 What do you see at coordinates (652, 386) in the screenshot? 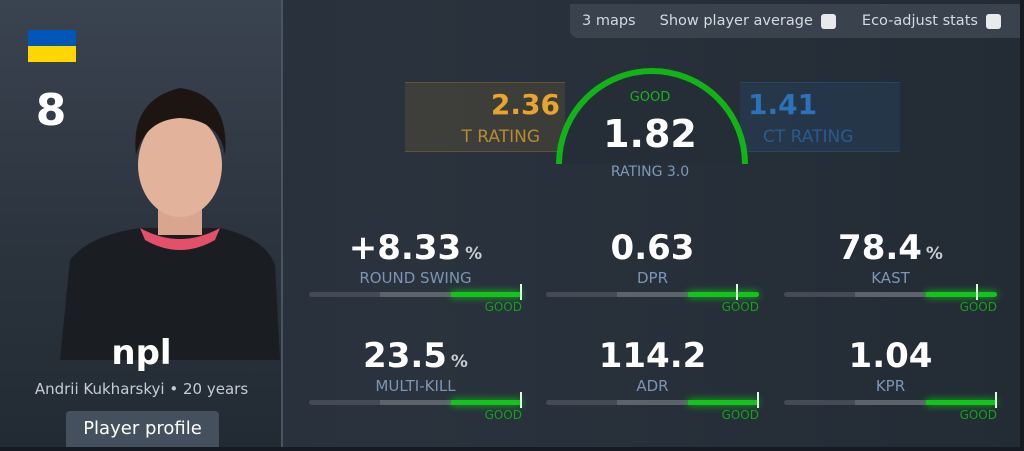
I see `stat-label: ADR` at bounding box center [652, 386].